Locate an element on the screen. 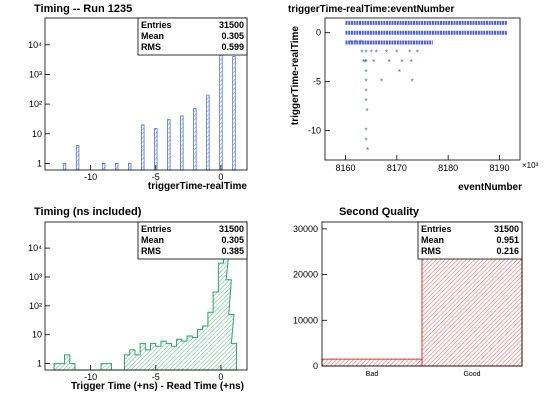 The image size is (557, 405). timing-xlabel: triggerTime-realTime is located at coordinates (198, 186).